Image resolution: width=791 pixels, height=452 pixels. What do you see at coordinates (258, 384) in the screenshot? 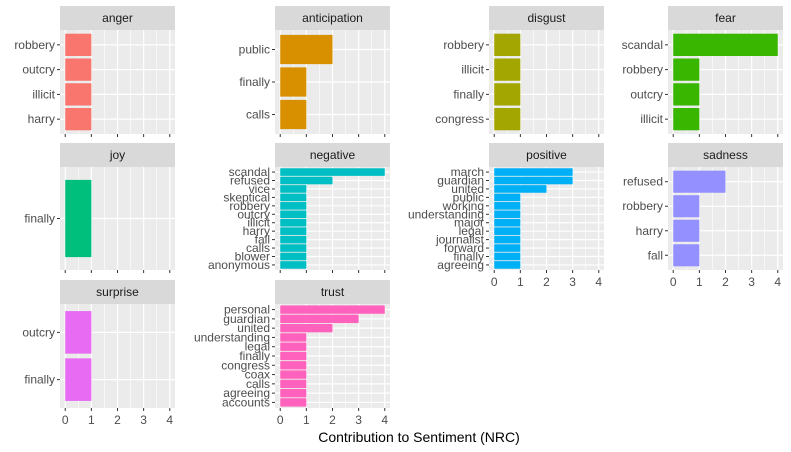
I see `y-tick-label: calls` at bounding box center [258, 384].